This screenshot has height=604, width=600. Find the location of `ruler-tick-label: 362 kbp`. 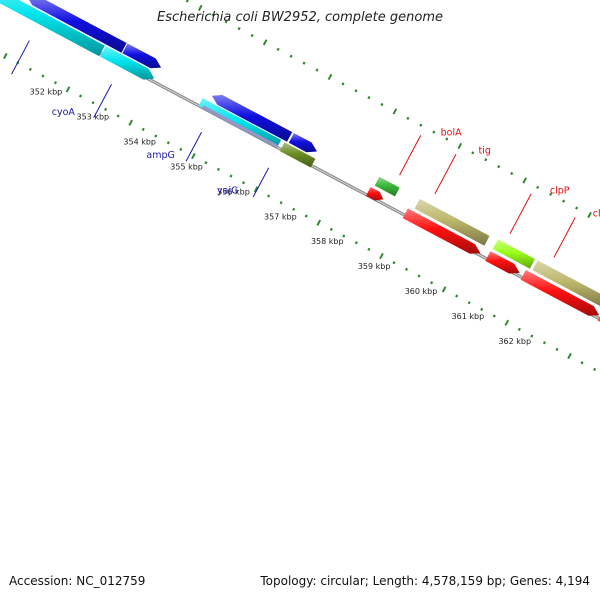

ruler-tick-label: 362 kbp is located at coordinates (514, 341).